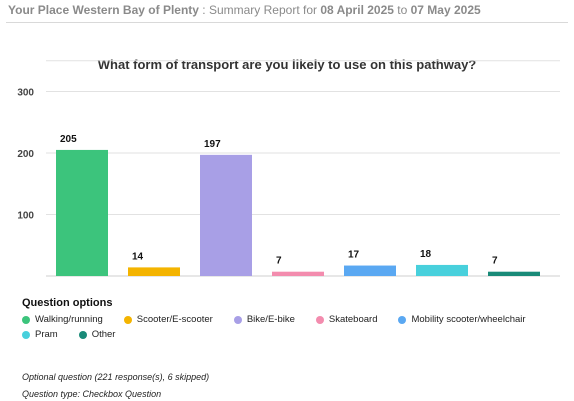 This screenshot has height=401, width=574. I want to click on legend-label: Bike/E-bike, so click(270, 319).